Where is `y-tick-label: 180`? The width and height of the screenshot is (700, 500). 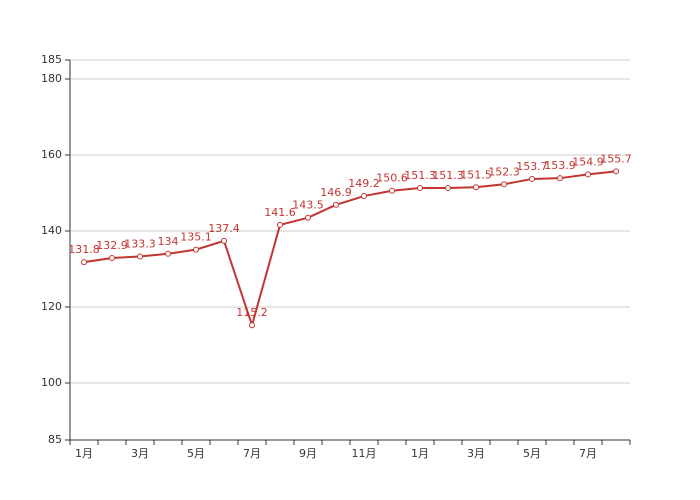
y-tick-label: 180 is located at coordinates (51, 78).